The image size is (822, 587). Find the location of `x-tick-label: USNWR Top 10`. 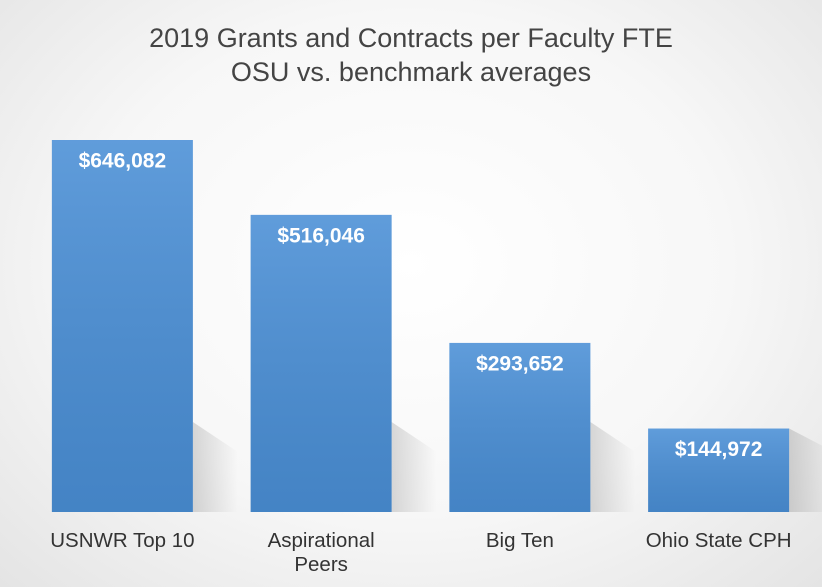

x-tick-label: USNWR Top 10 is located at coordinates (122, 540).